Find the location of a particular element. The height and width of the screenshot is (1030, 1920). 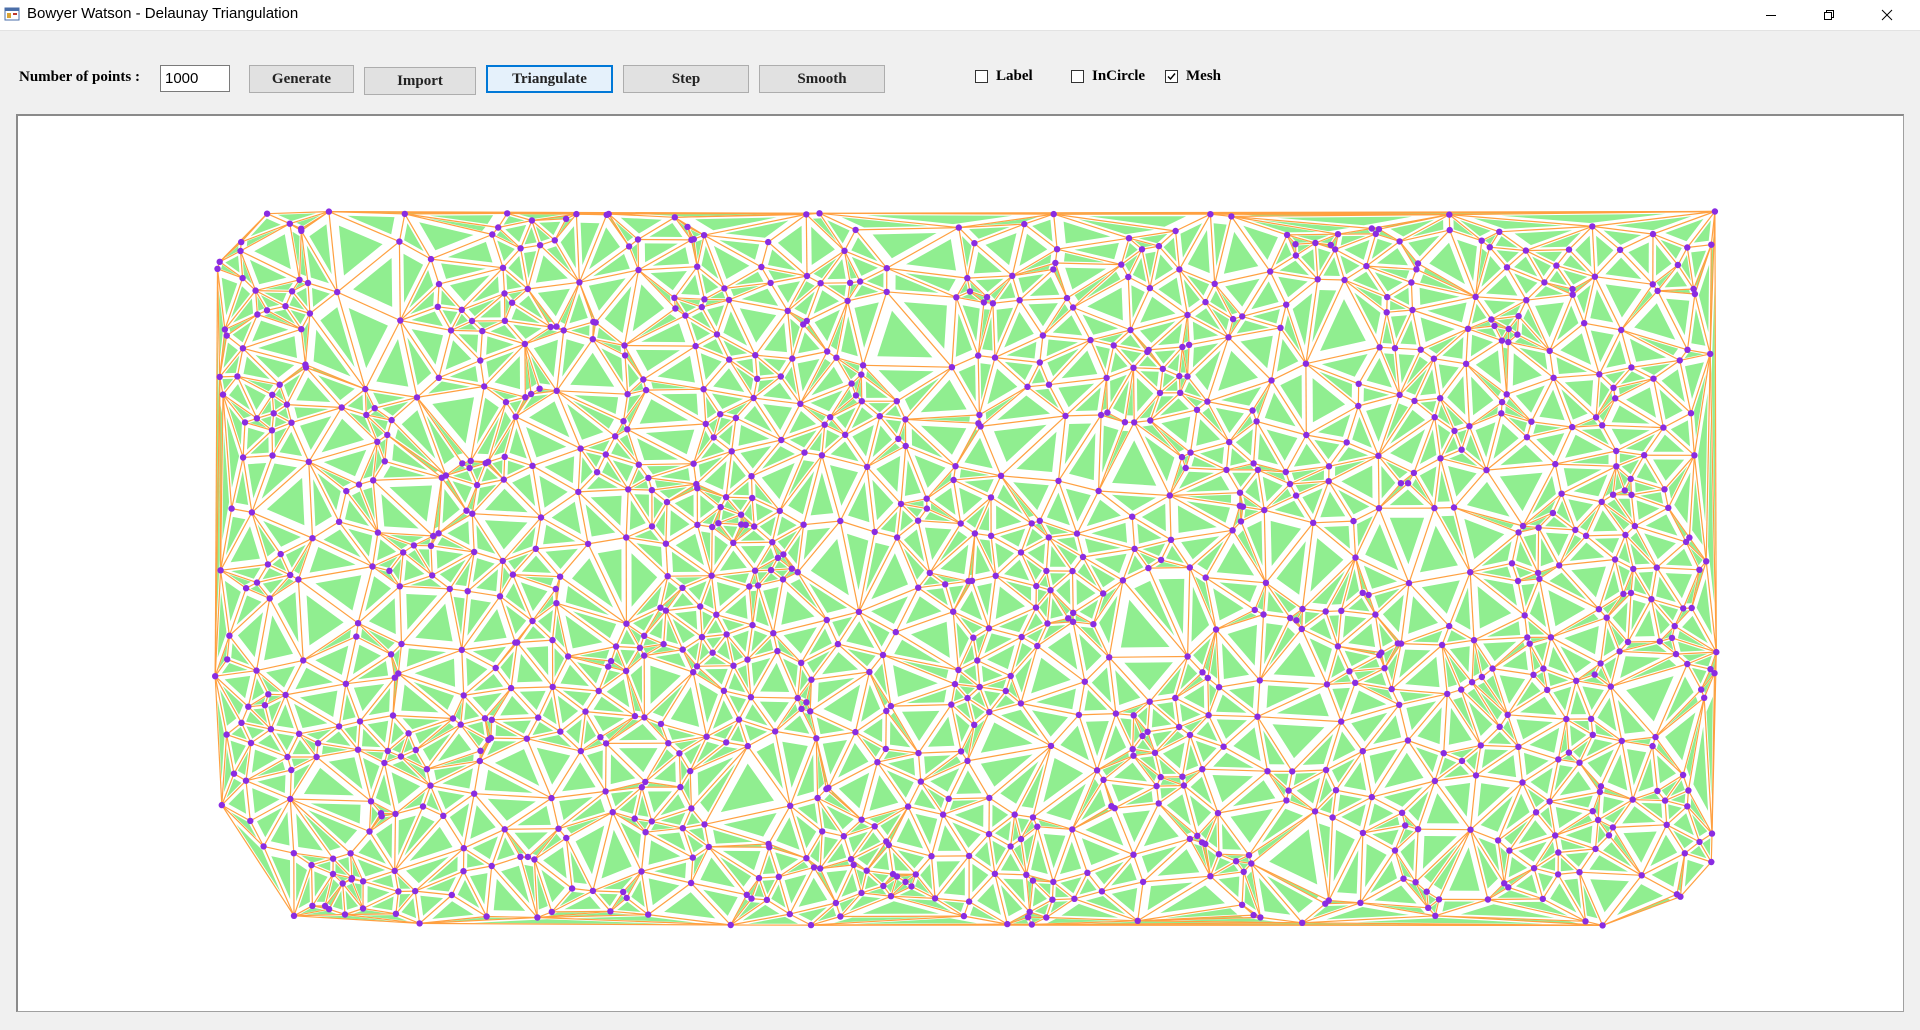

restore-button is located at coordinates (1829, 15).